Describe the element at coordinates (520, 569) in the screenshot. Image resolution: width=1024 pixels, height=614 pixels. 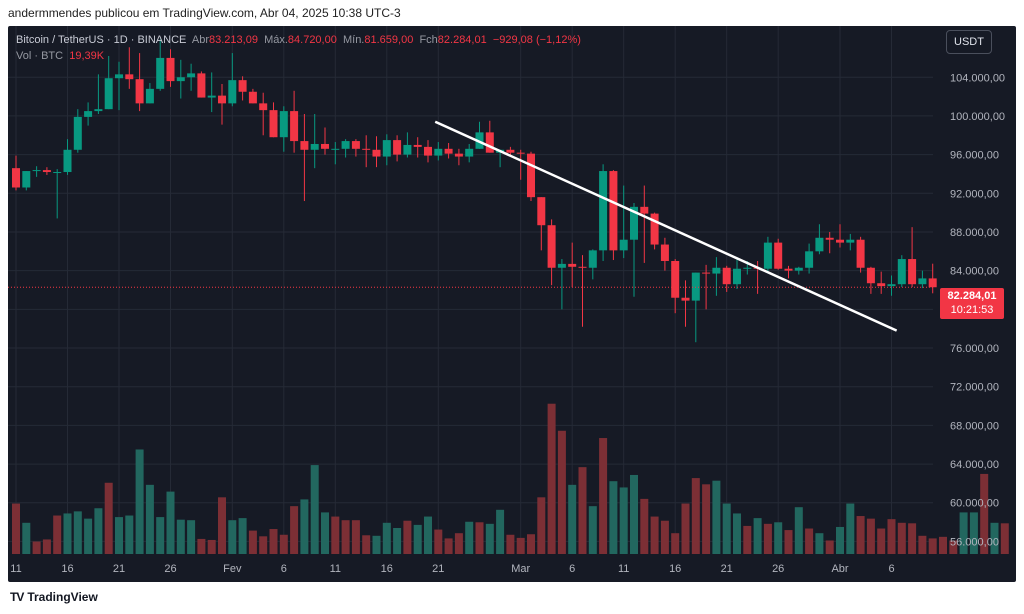
I see `x-tick-label: Mar` at that location.